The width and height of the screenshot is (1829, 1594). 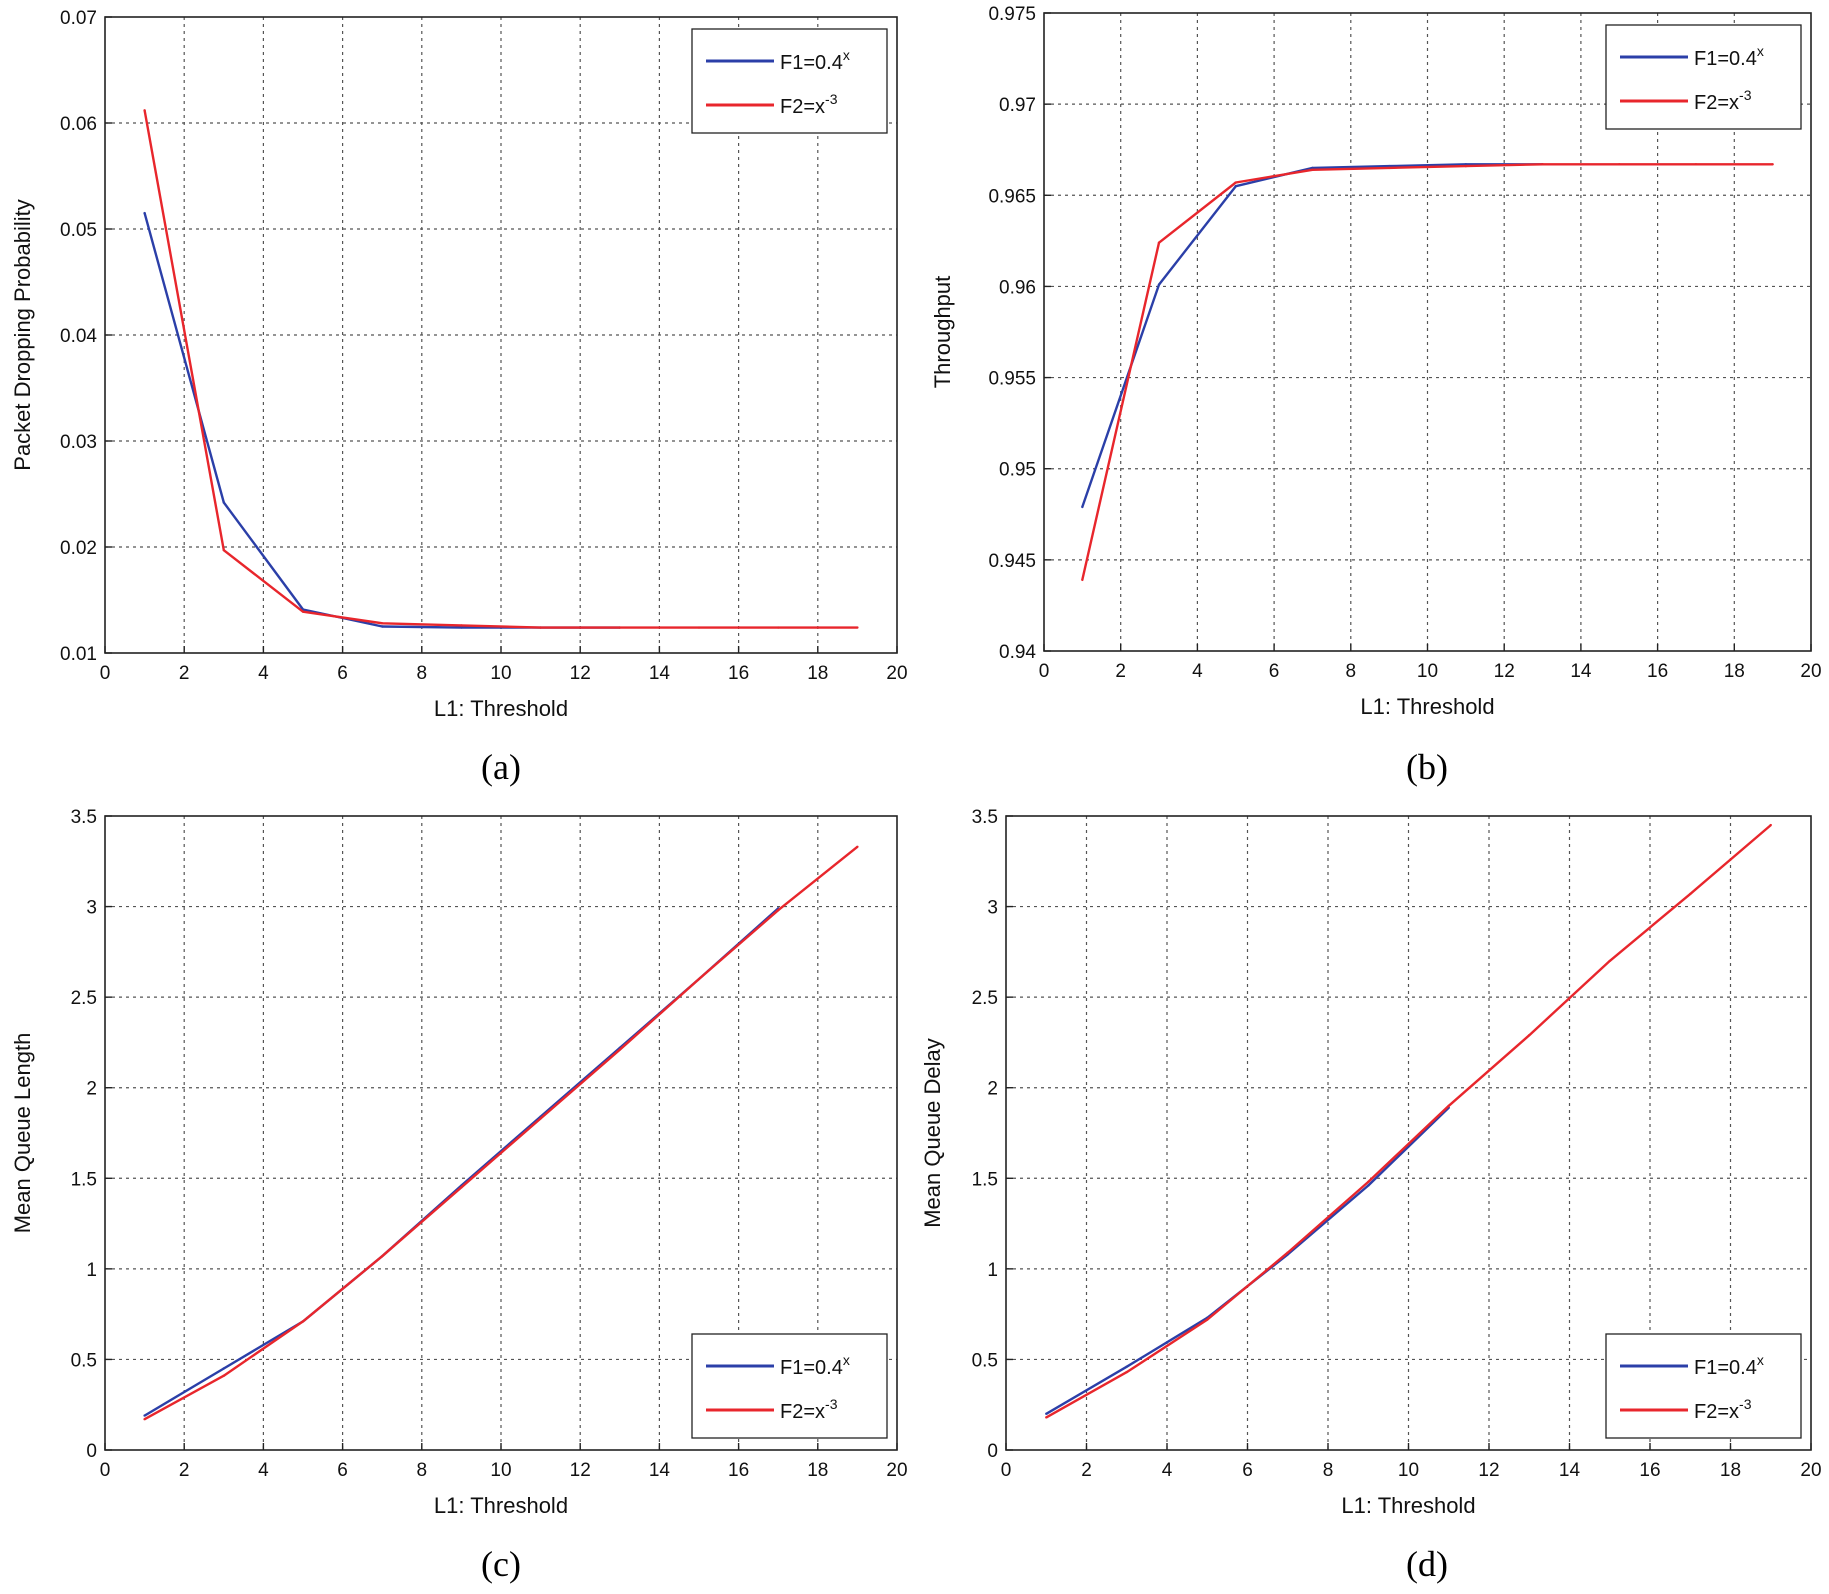 What do you see at coordinates (942, 332) in the screenshot?
I see `y-axis-label: Throughput` at bounding box center [942, 332].